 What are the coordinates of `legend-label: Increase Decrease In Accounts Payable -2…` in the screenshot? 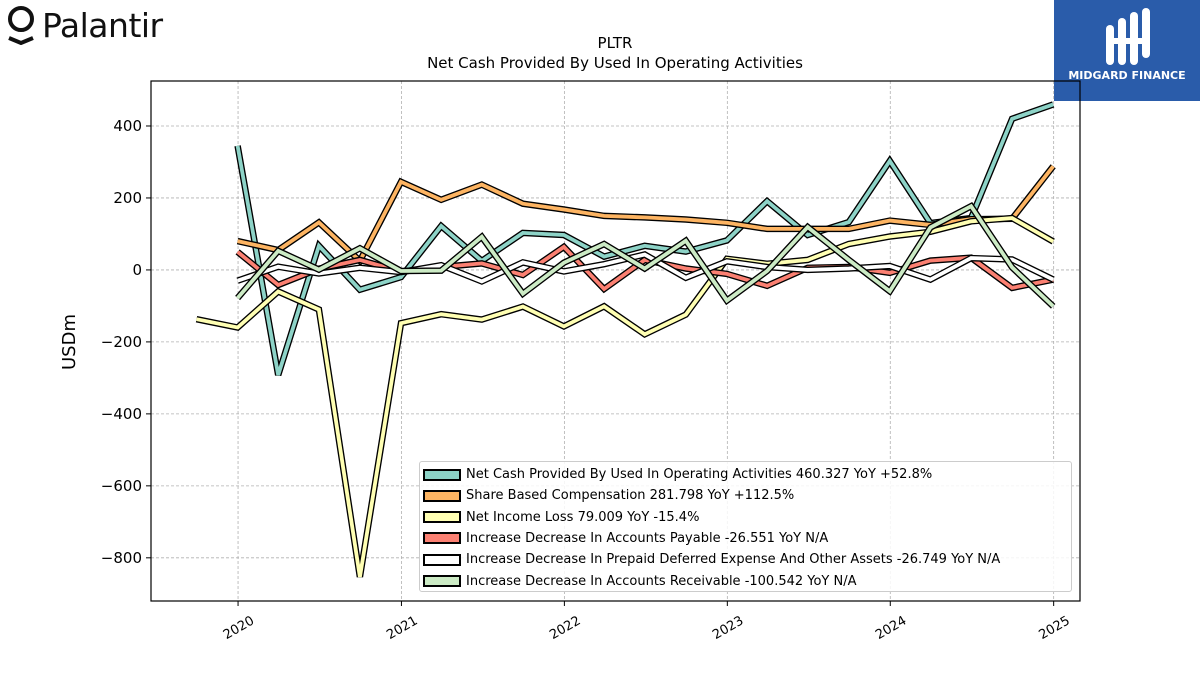 It's located at (647, 538).